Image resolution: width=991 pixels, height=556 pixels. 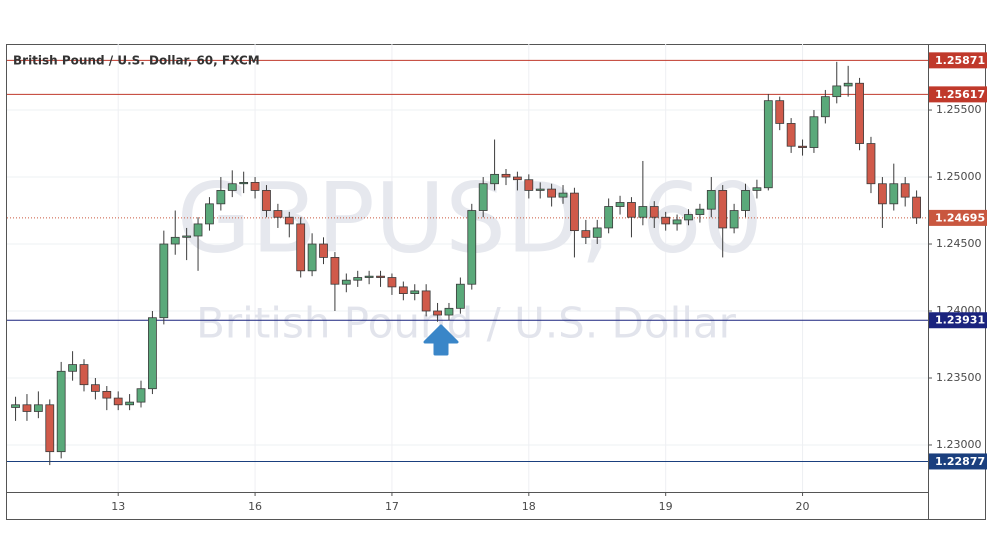 What do you see at coordinates (959, 243) in the screenshot?
I see `y-tick-label: 1.24500` at bounding box center [959, 243].